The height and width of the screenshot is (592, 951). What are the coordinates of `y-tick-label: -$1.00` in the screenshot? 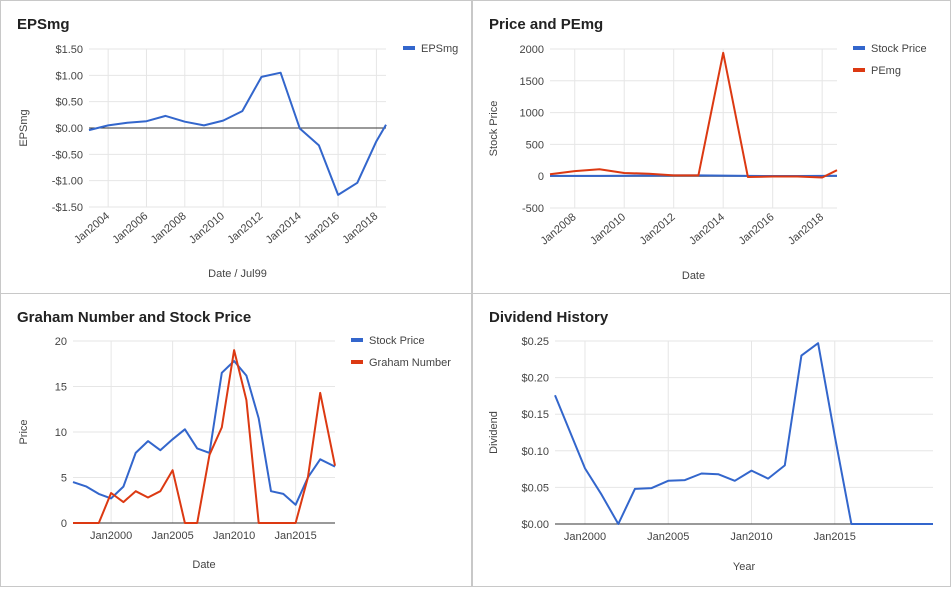 It's located at (67, 182).